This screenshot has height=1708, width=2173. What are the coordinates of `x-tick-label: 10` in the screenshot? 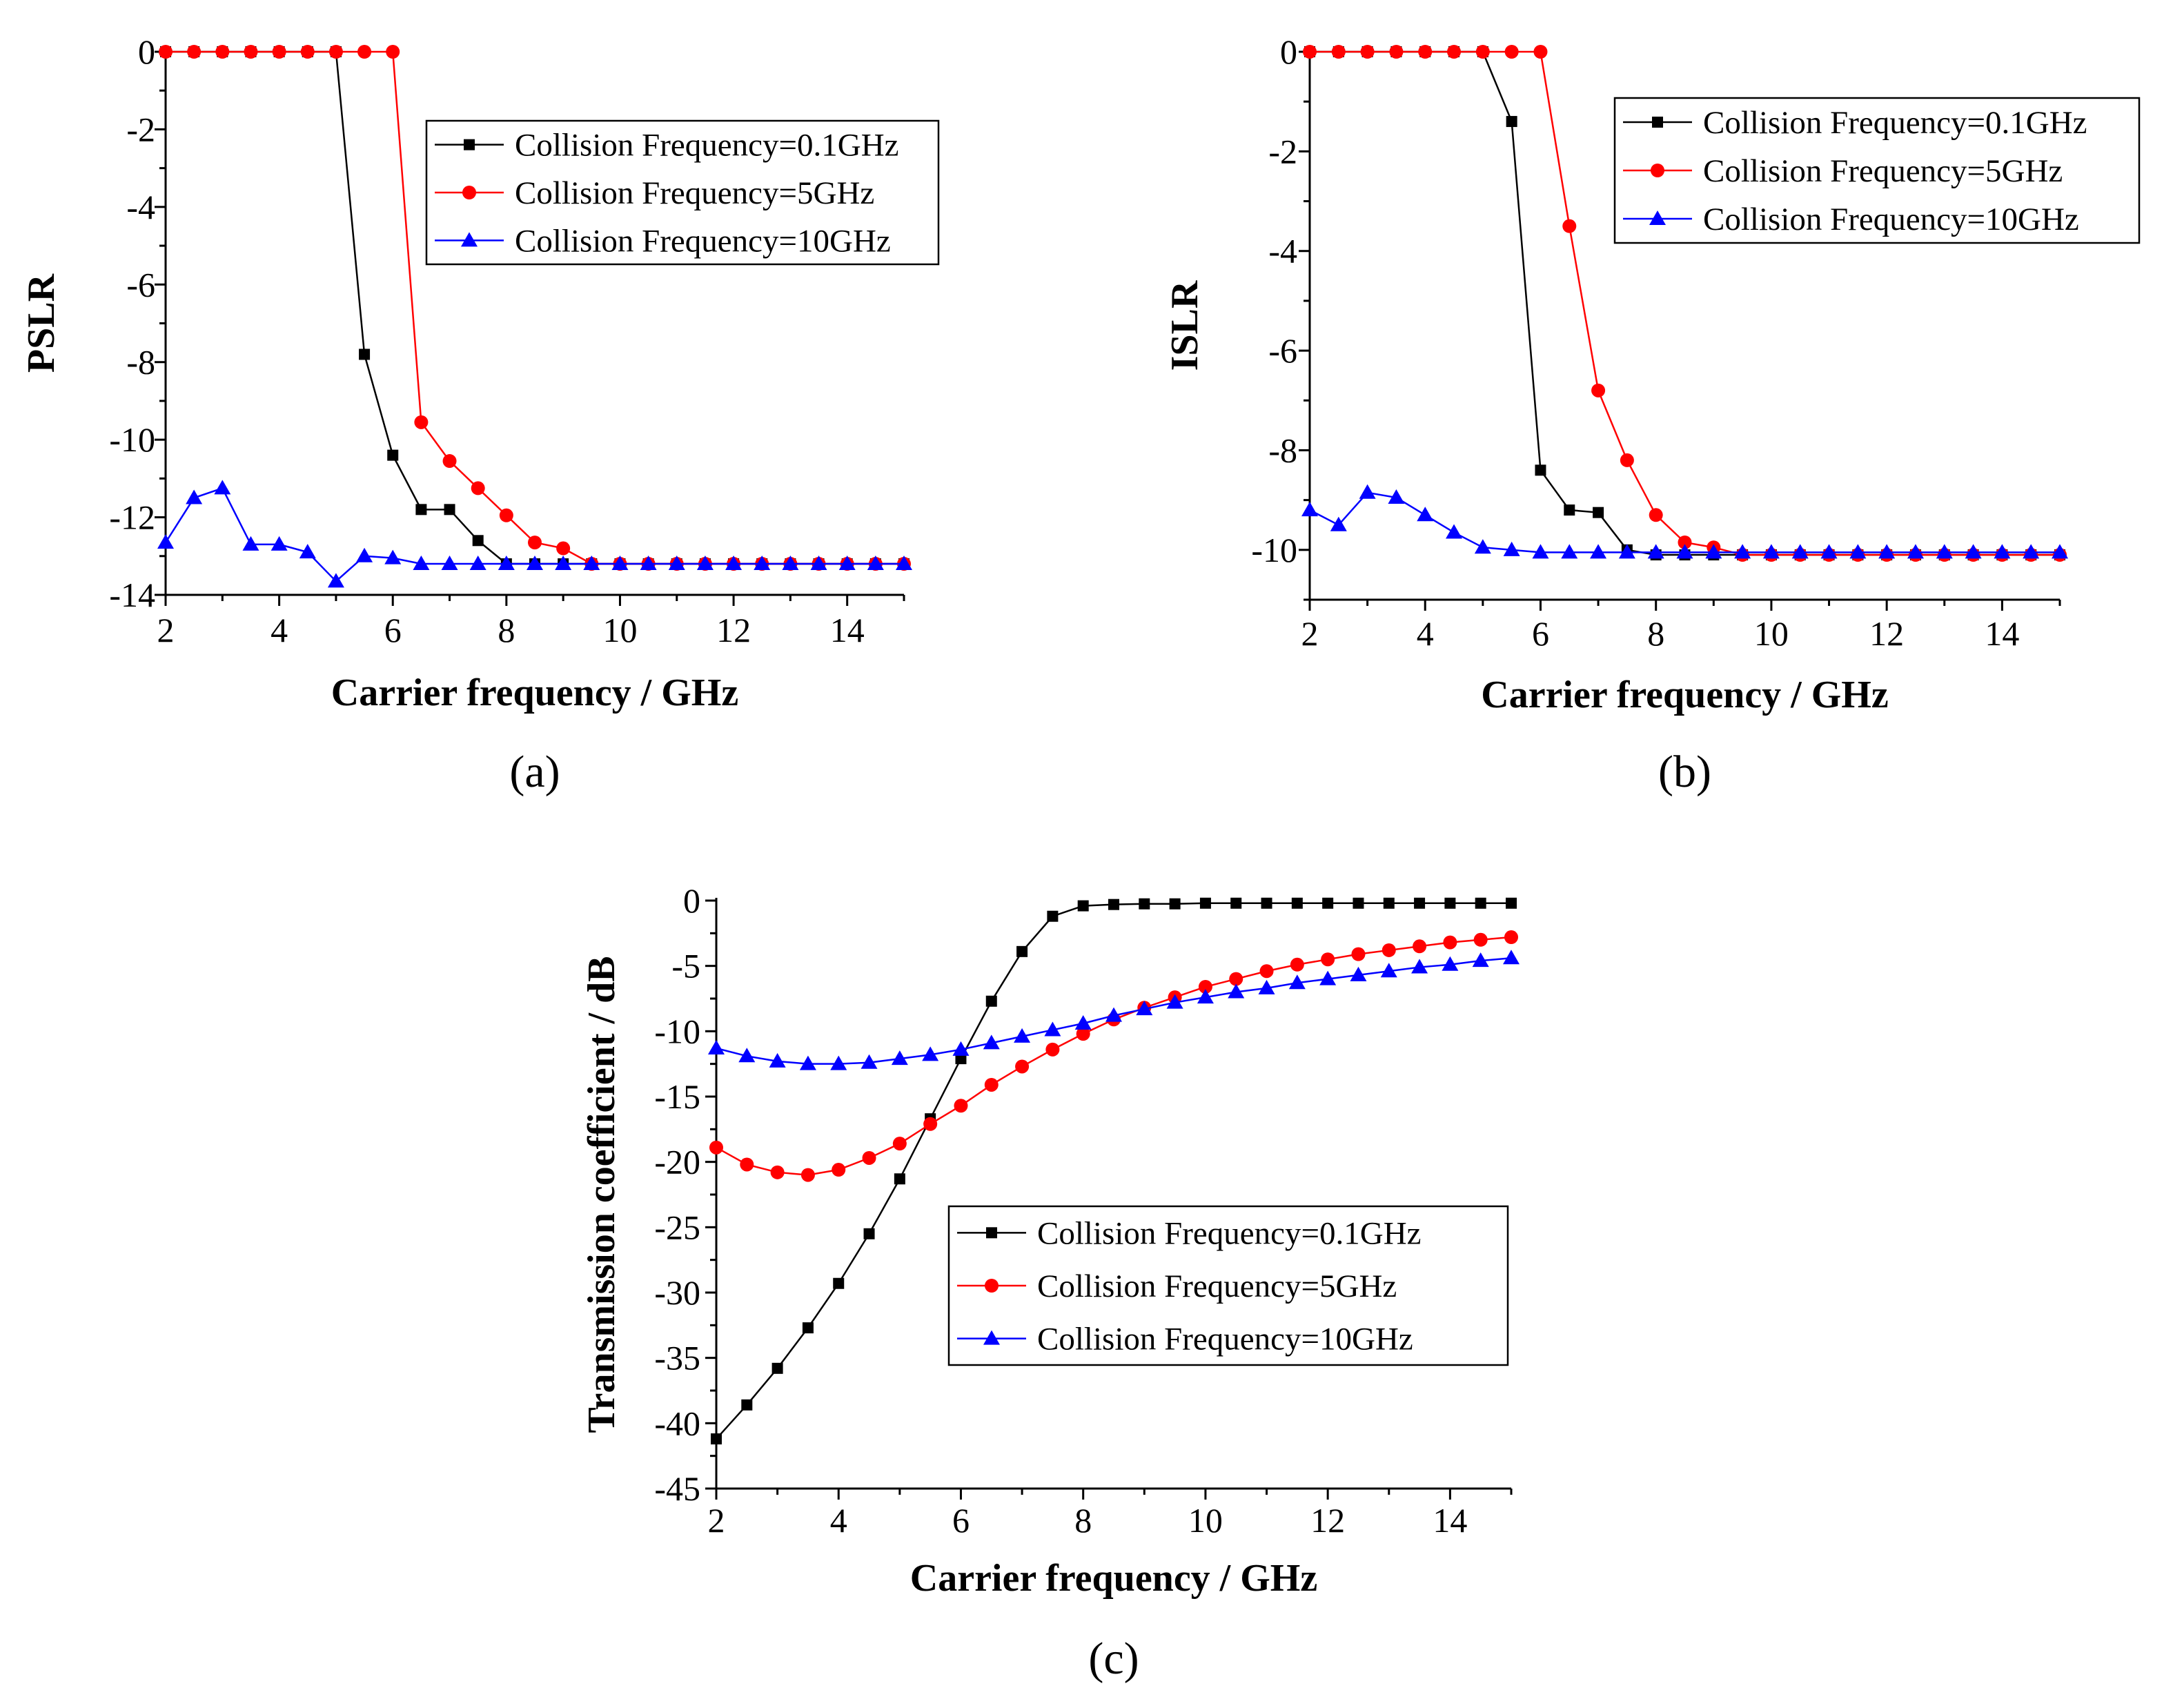 It's located at (1772, 633).